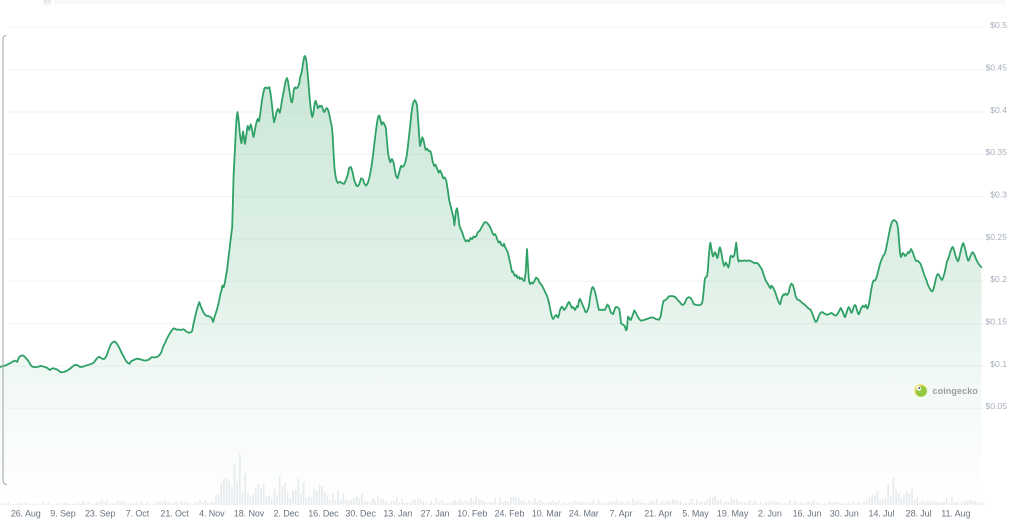  Describe the element at coordinates (174, 514) in the screenshot. I see `svg-text: 21. Oct` at that location.